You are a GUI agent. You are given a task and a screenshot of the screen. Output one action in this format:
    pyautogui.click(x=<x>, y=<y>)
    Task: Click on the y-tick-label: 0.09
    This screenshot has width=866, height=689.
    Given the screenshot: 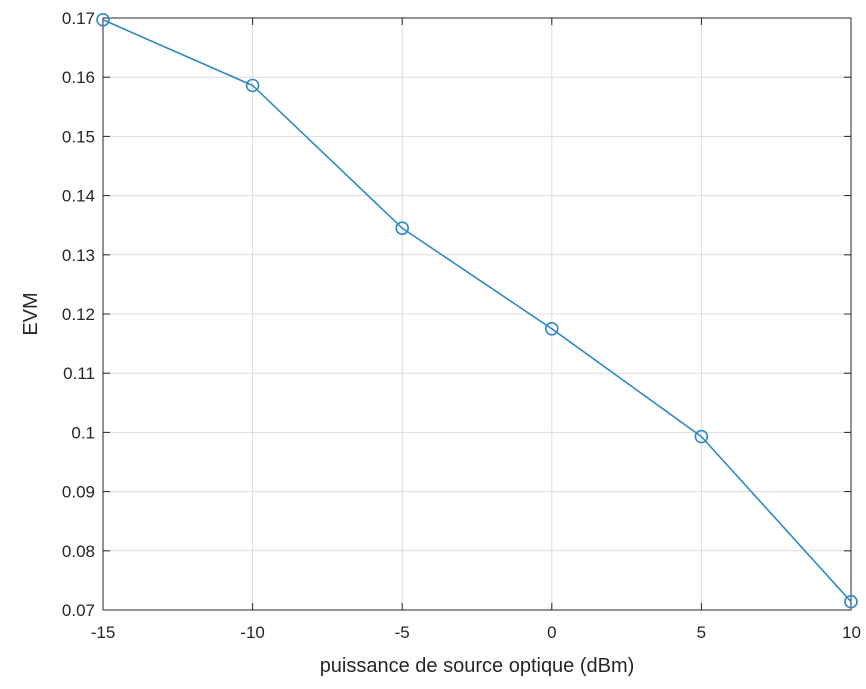 What is the action you would take?
    pyautogui.click(x=78, y=492)
    